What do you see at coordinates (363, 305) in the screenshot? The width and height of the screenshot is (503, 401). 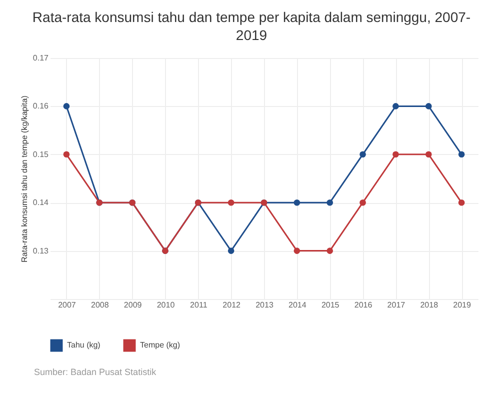 I see `x-tick-label: 2016` at bounding box center [363, 305].